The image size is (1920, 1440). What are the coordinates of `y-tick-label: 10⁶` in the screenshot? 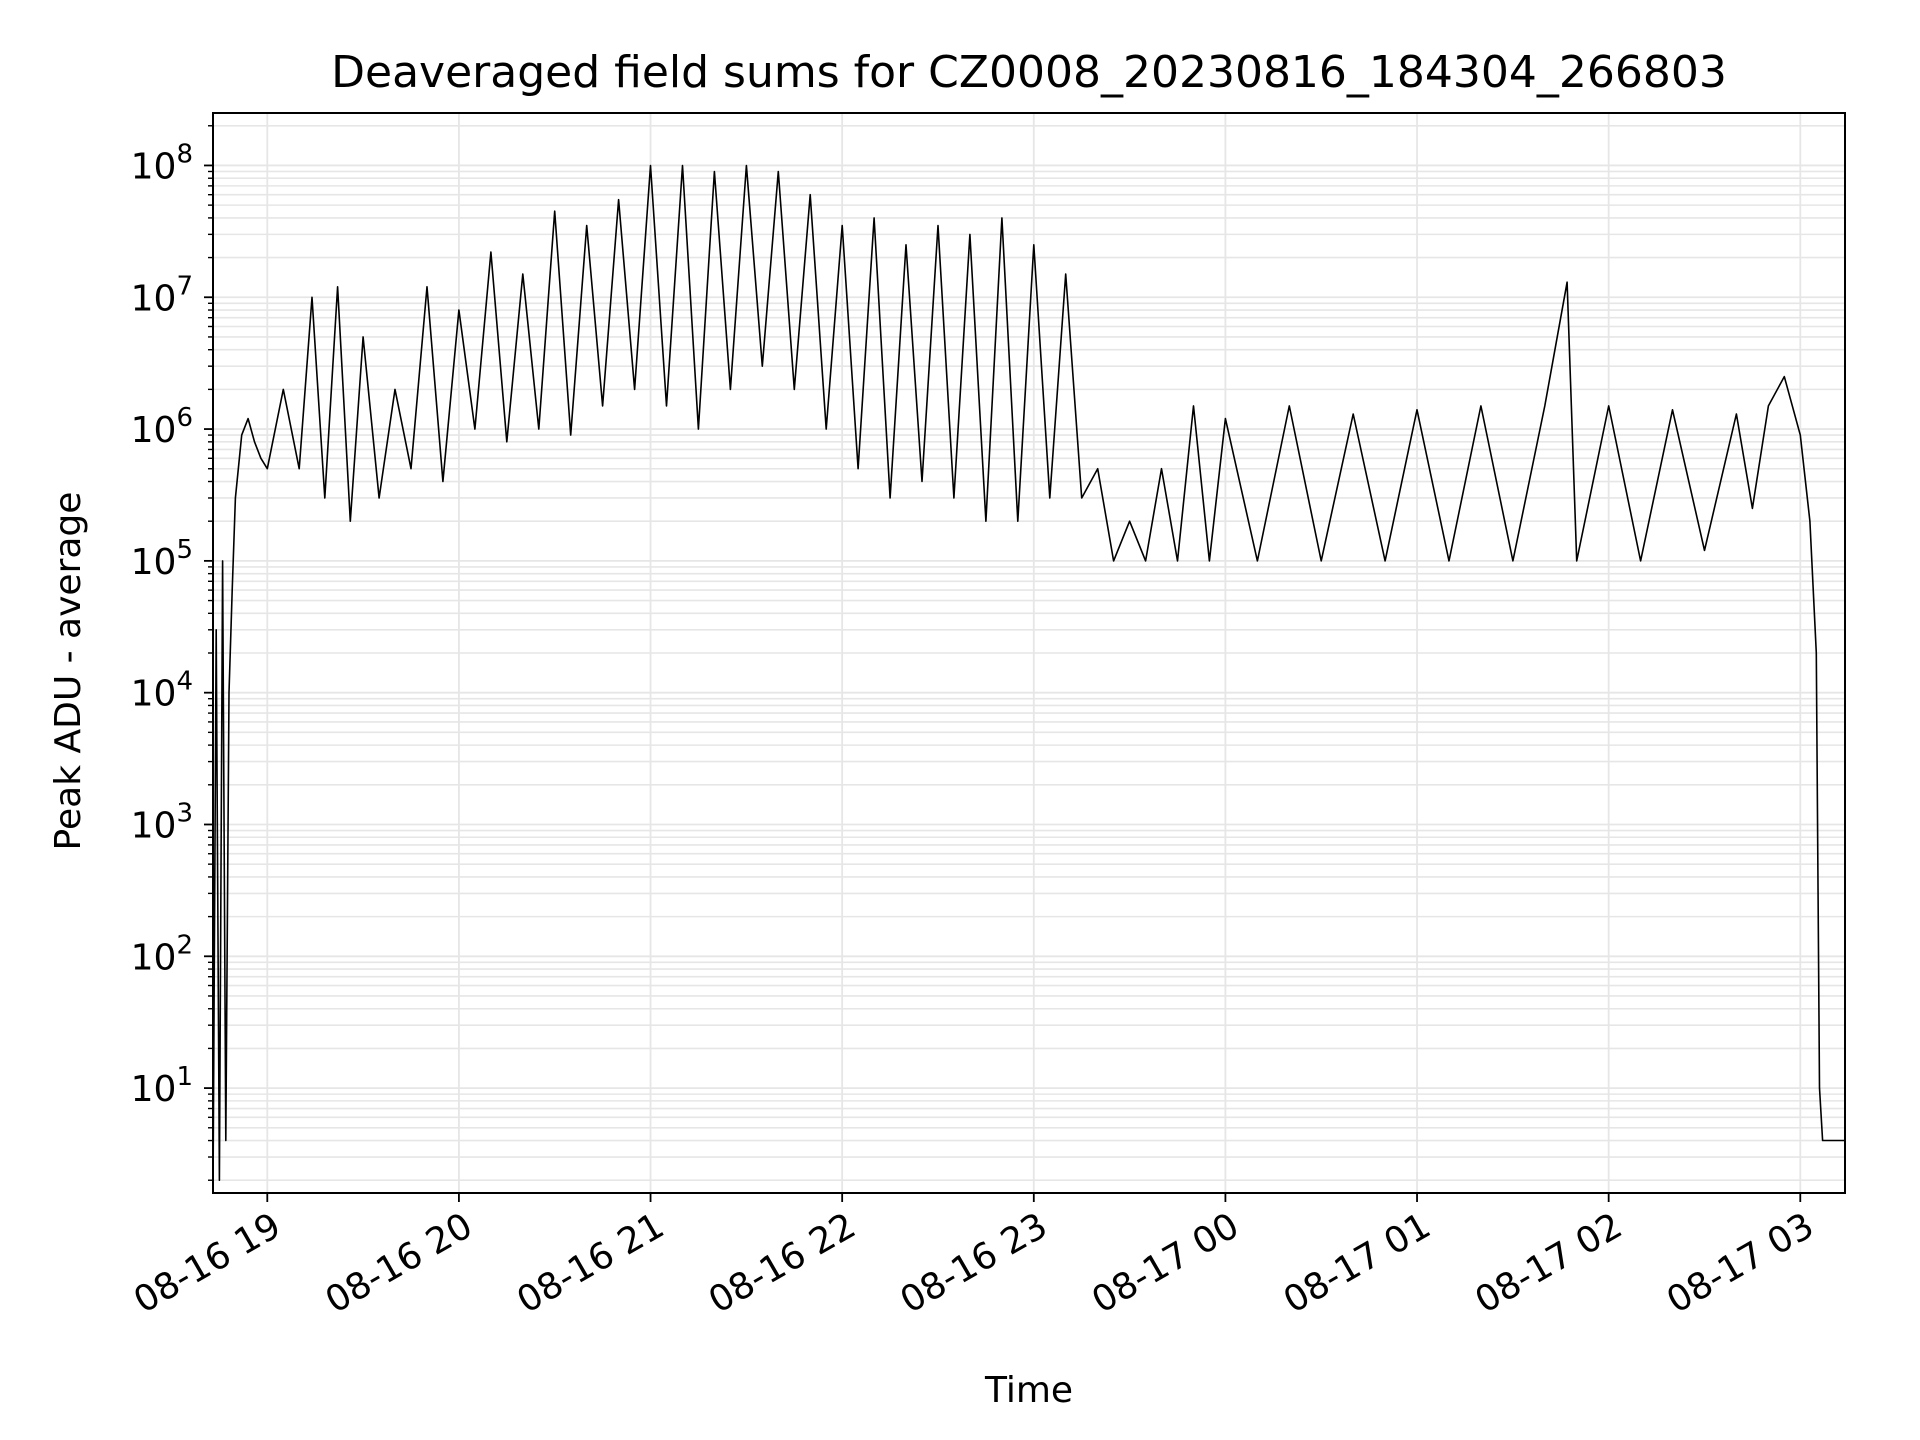 It's located at (162, 427).